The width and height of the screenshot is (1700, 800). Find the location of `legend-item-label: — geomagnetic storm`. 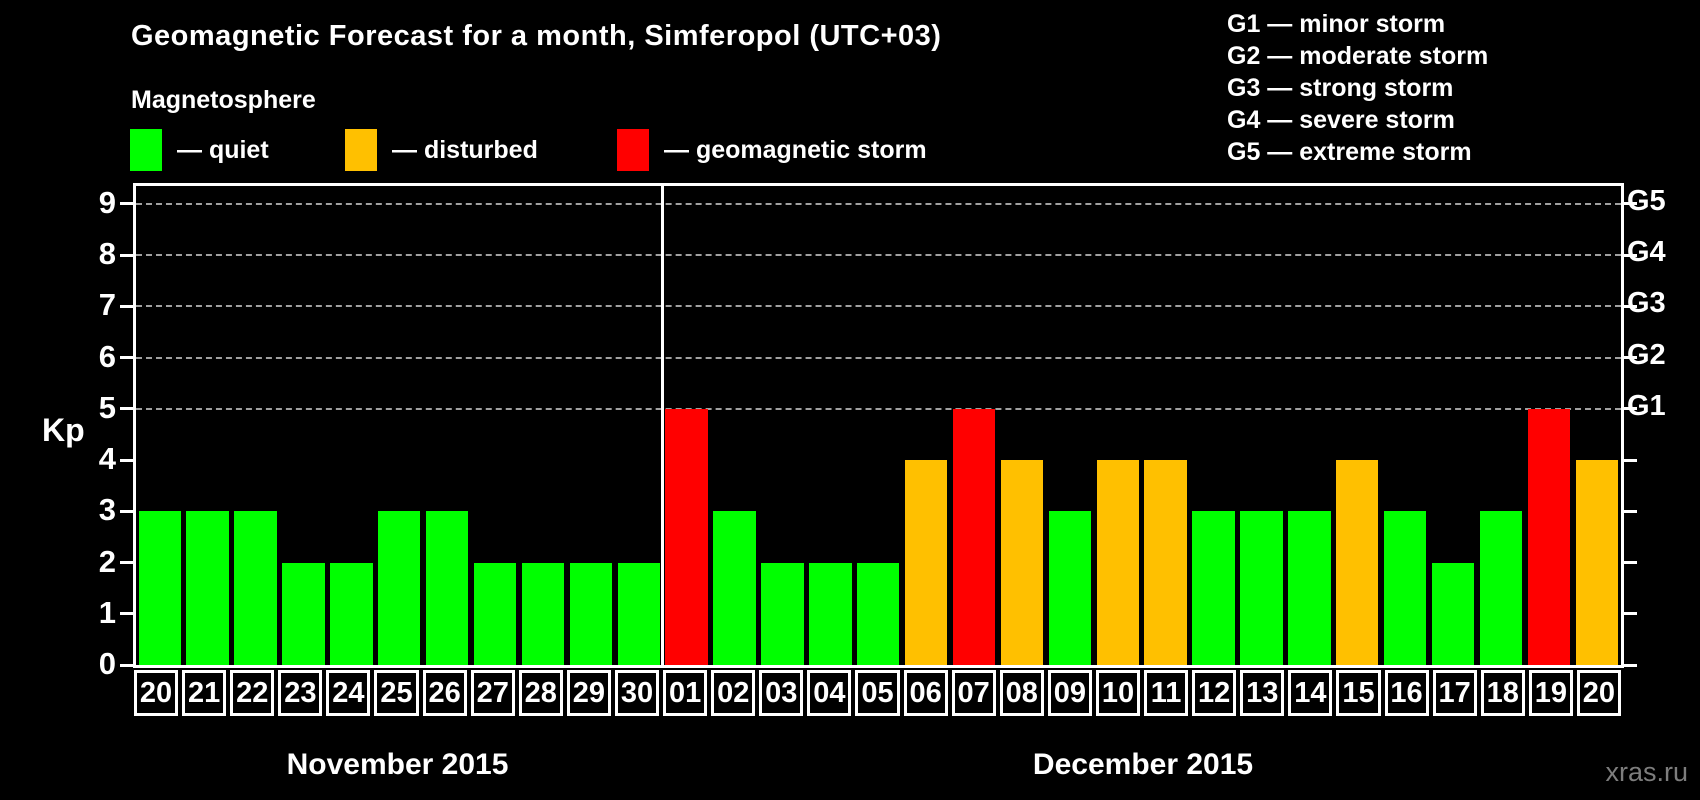

legend-item-label: — geomagnetic storm is located at coordinates (795, 149).